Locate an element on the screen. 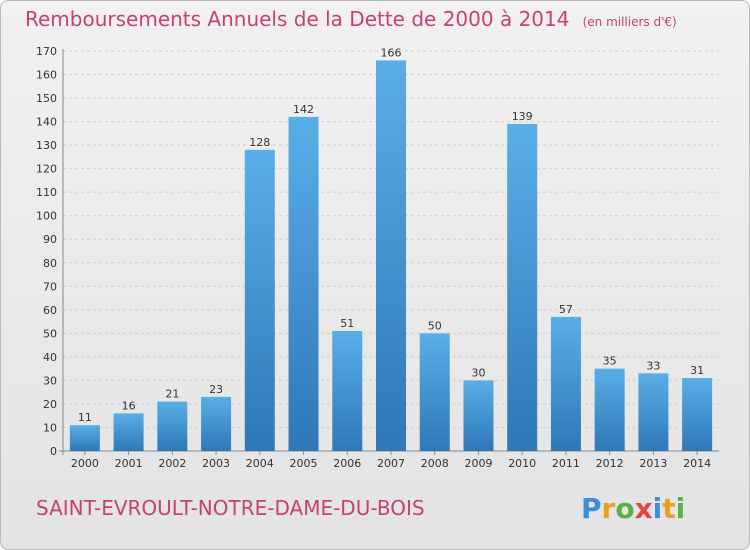  x-tick-label-2007: 2007 is located at coordinates (391, 463).